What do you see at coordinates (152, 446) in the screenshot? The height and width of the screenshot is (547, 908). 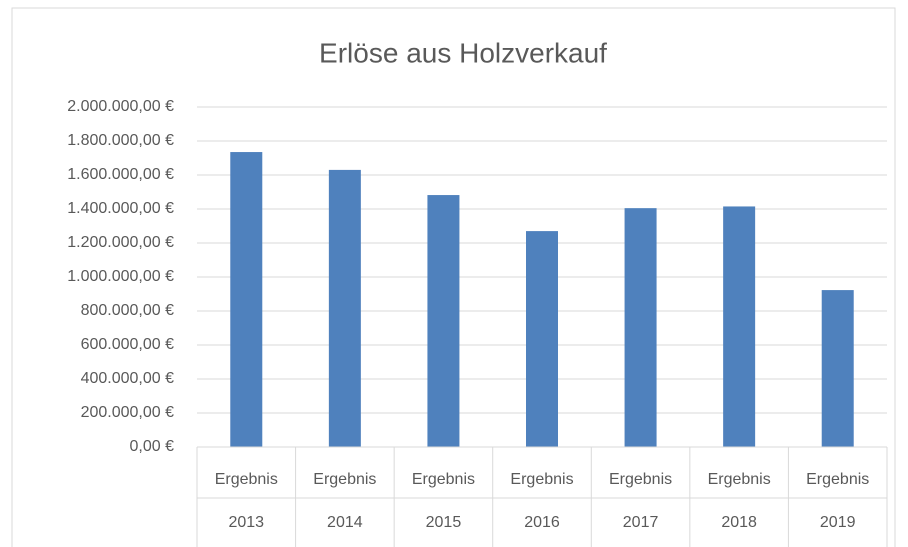 I see `y-tick-label: 0,00 €` at bounding box center [152, 446].